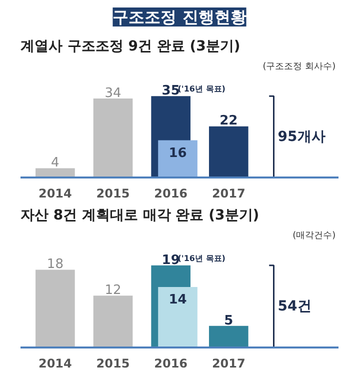 This screenshot has height=375, width=348. I want to click on data-label: 12, so click(113, 290).